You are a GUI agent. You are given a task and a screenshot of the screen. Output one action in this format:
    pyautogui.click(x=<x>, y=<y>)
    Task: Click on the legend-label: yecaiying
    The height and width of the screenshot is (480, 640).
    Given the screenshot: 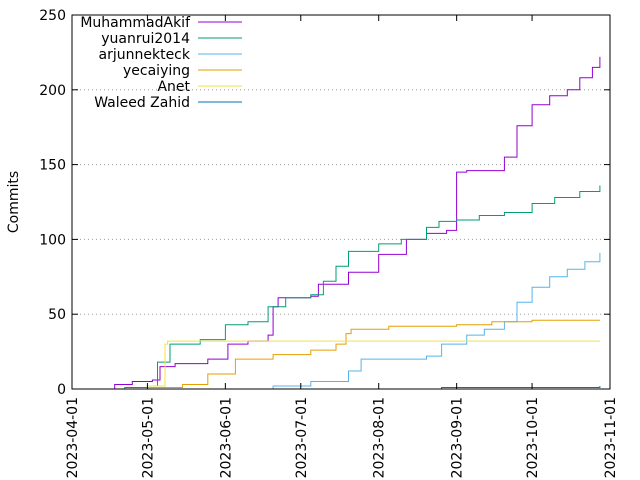 What is the action you would take?
    pyautogui.click(x=156, y=71)
    